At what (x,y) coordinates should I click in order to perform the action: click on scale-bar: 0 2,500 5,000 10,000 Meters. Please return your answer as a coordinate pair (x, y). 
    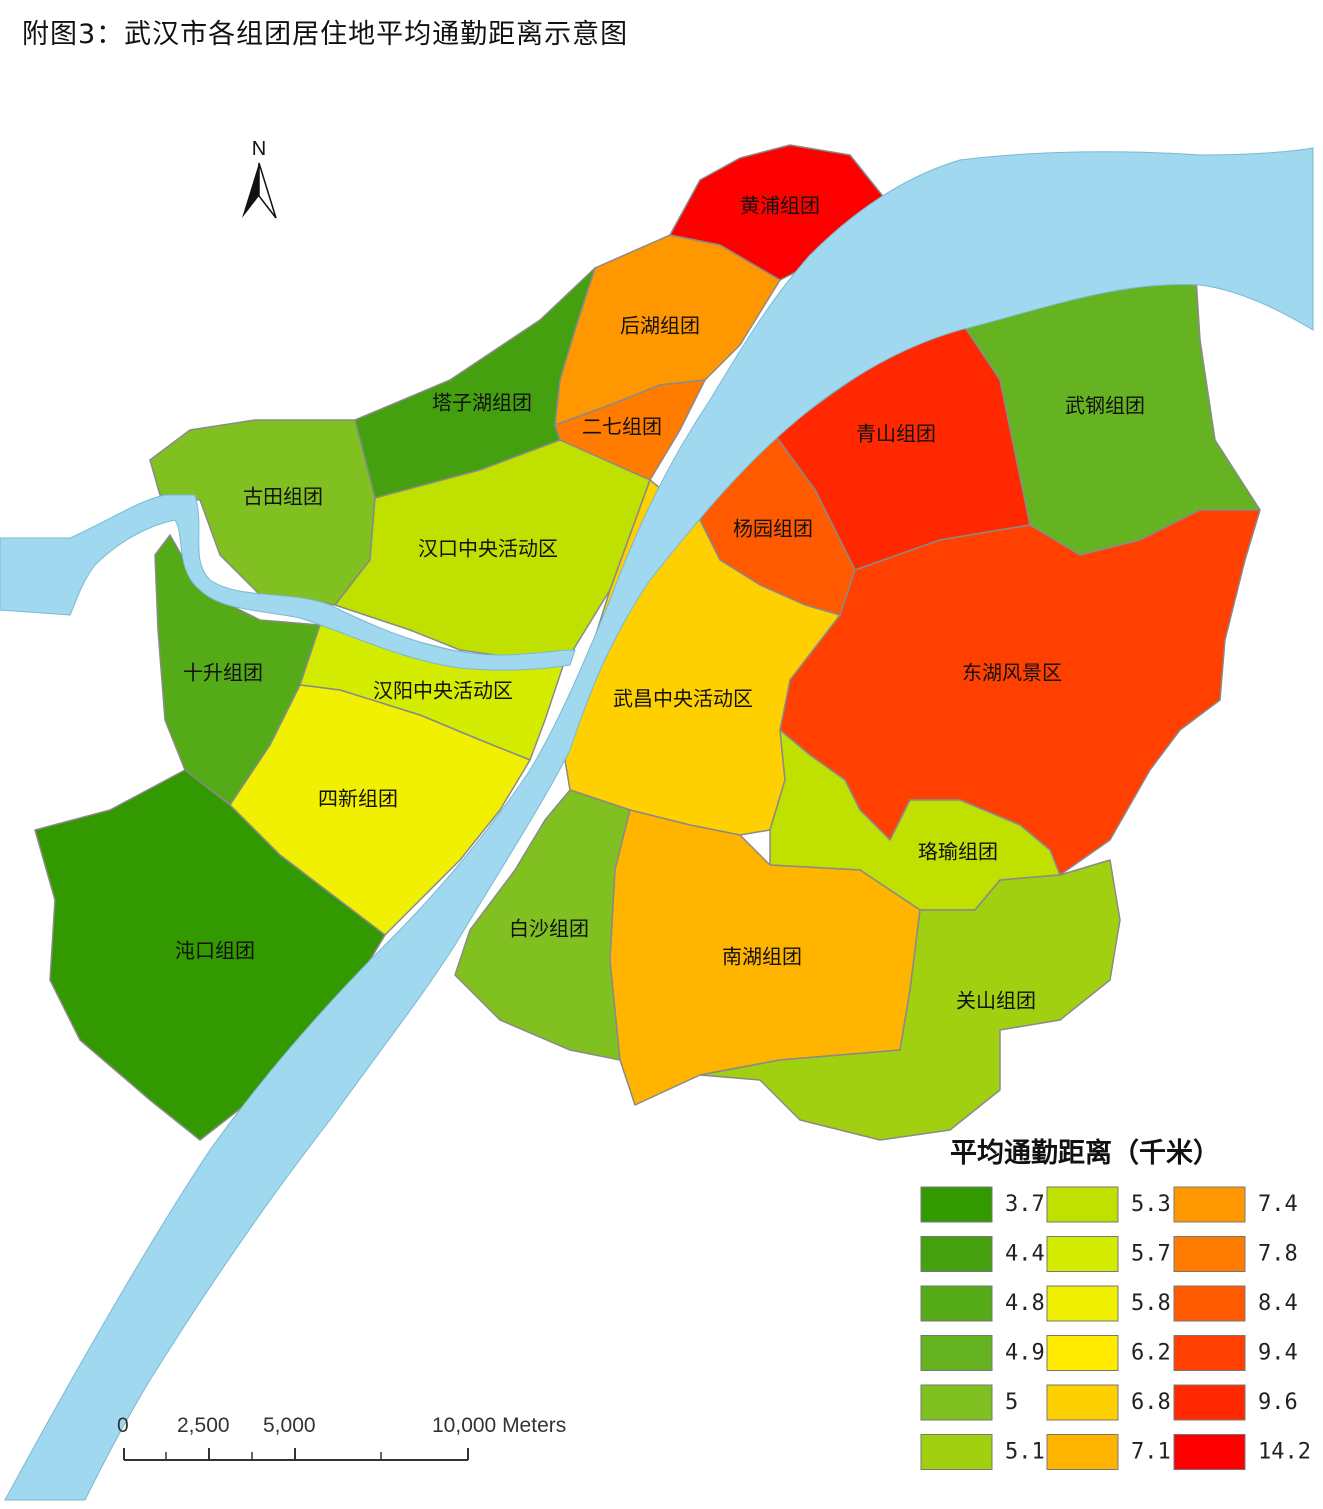
    Looking at the image, I should click on (341, 1437).